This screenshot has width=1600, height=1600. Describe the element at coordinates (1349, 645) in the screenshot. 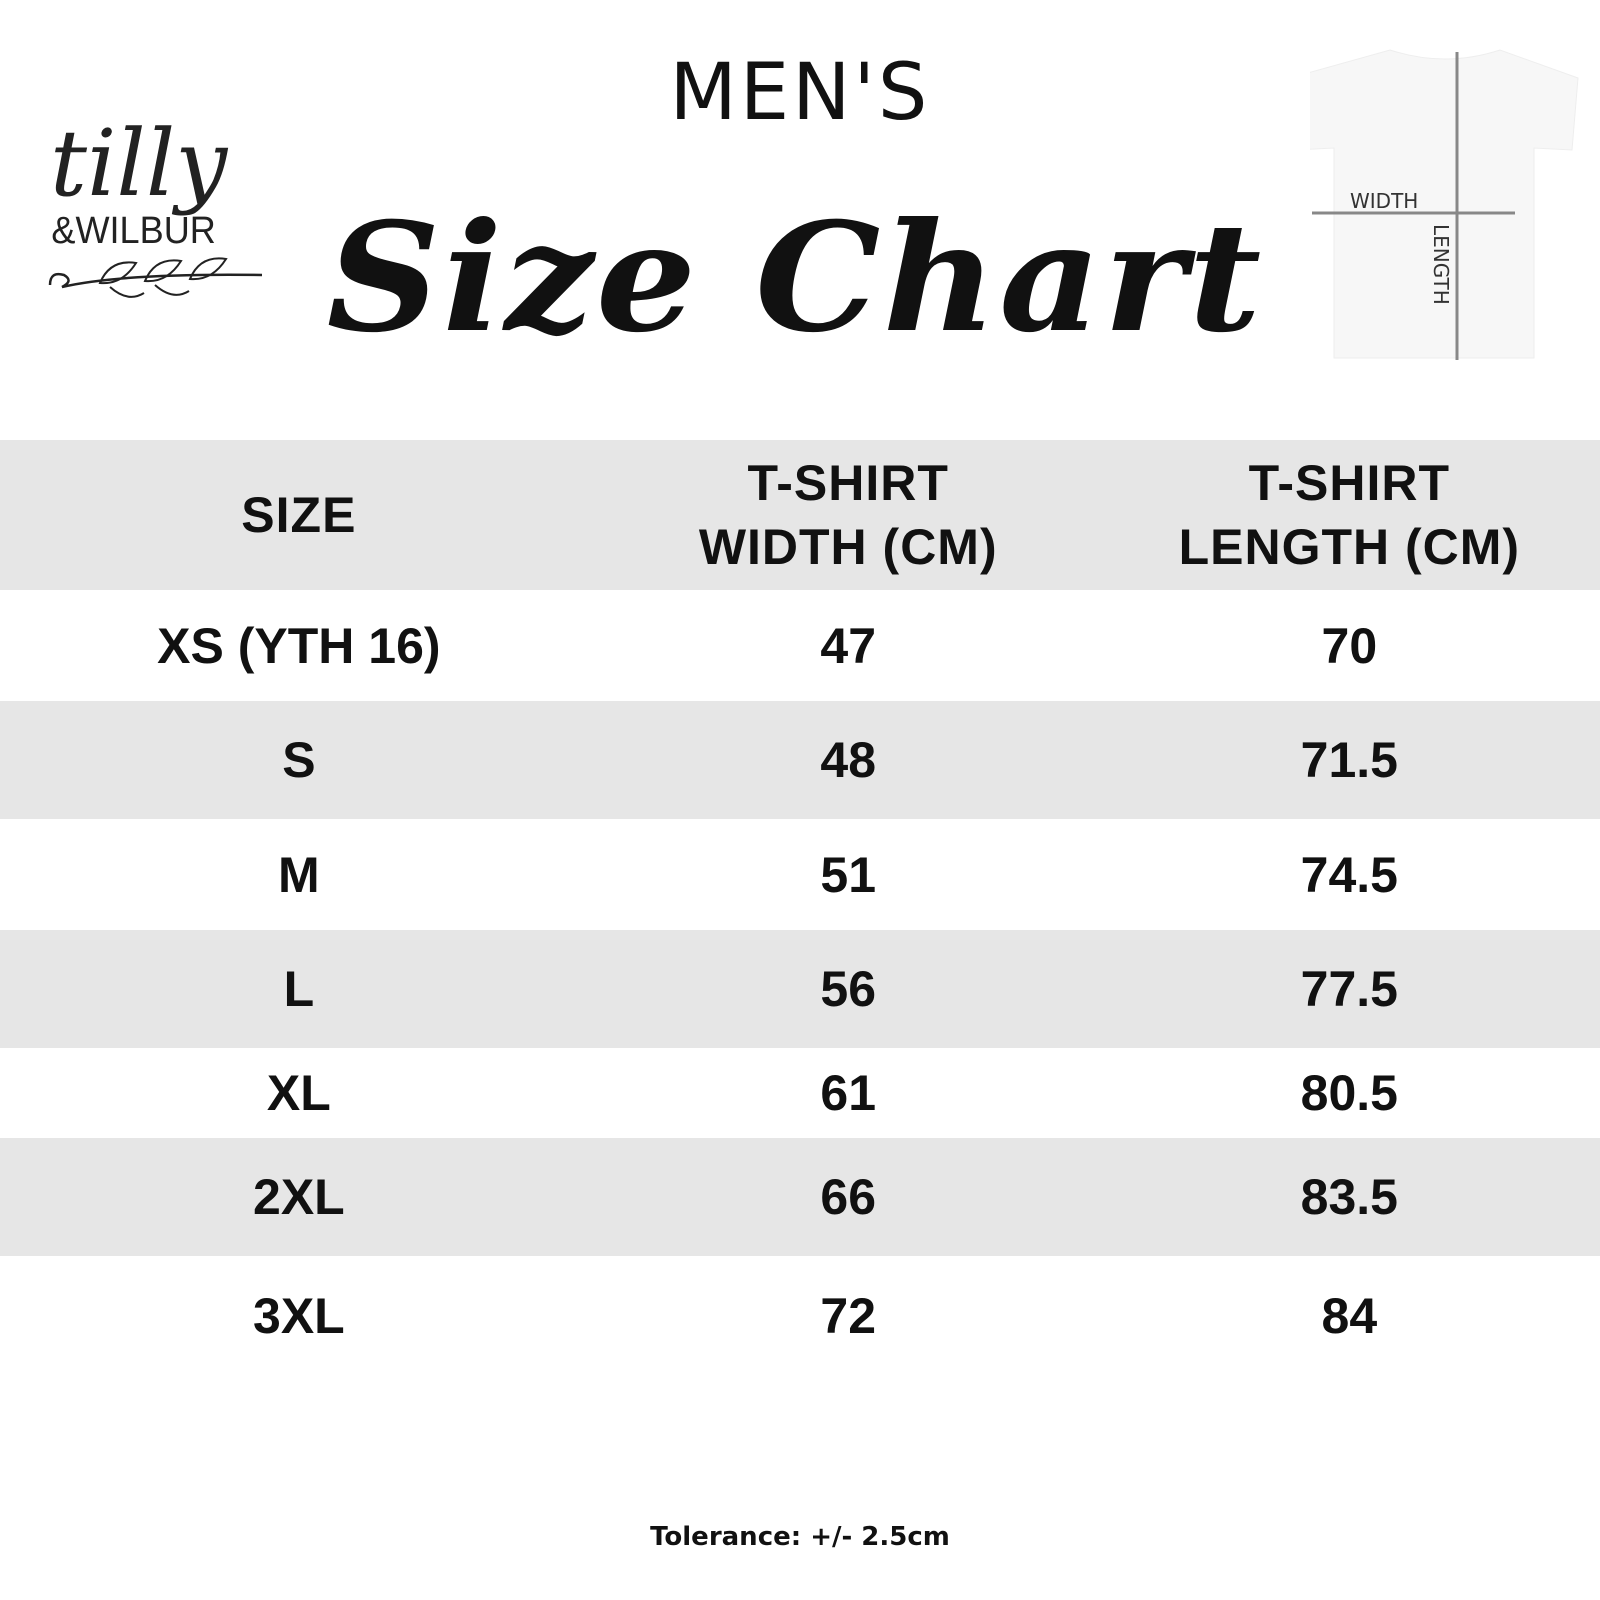

I see `length-cell: 70` at that location.